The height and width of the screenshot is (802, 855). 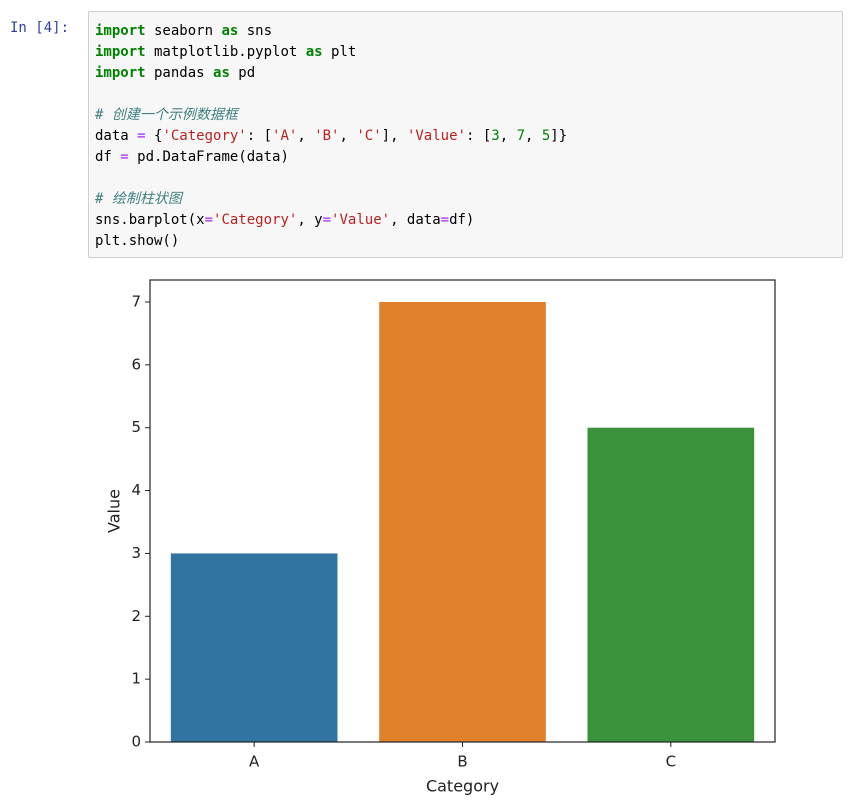 I want to click on code-token: # 绘制柱状图, so click(x=138, y=199).